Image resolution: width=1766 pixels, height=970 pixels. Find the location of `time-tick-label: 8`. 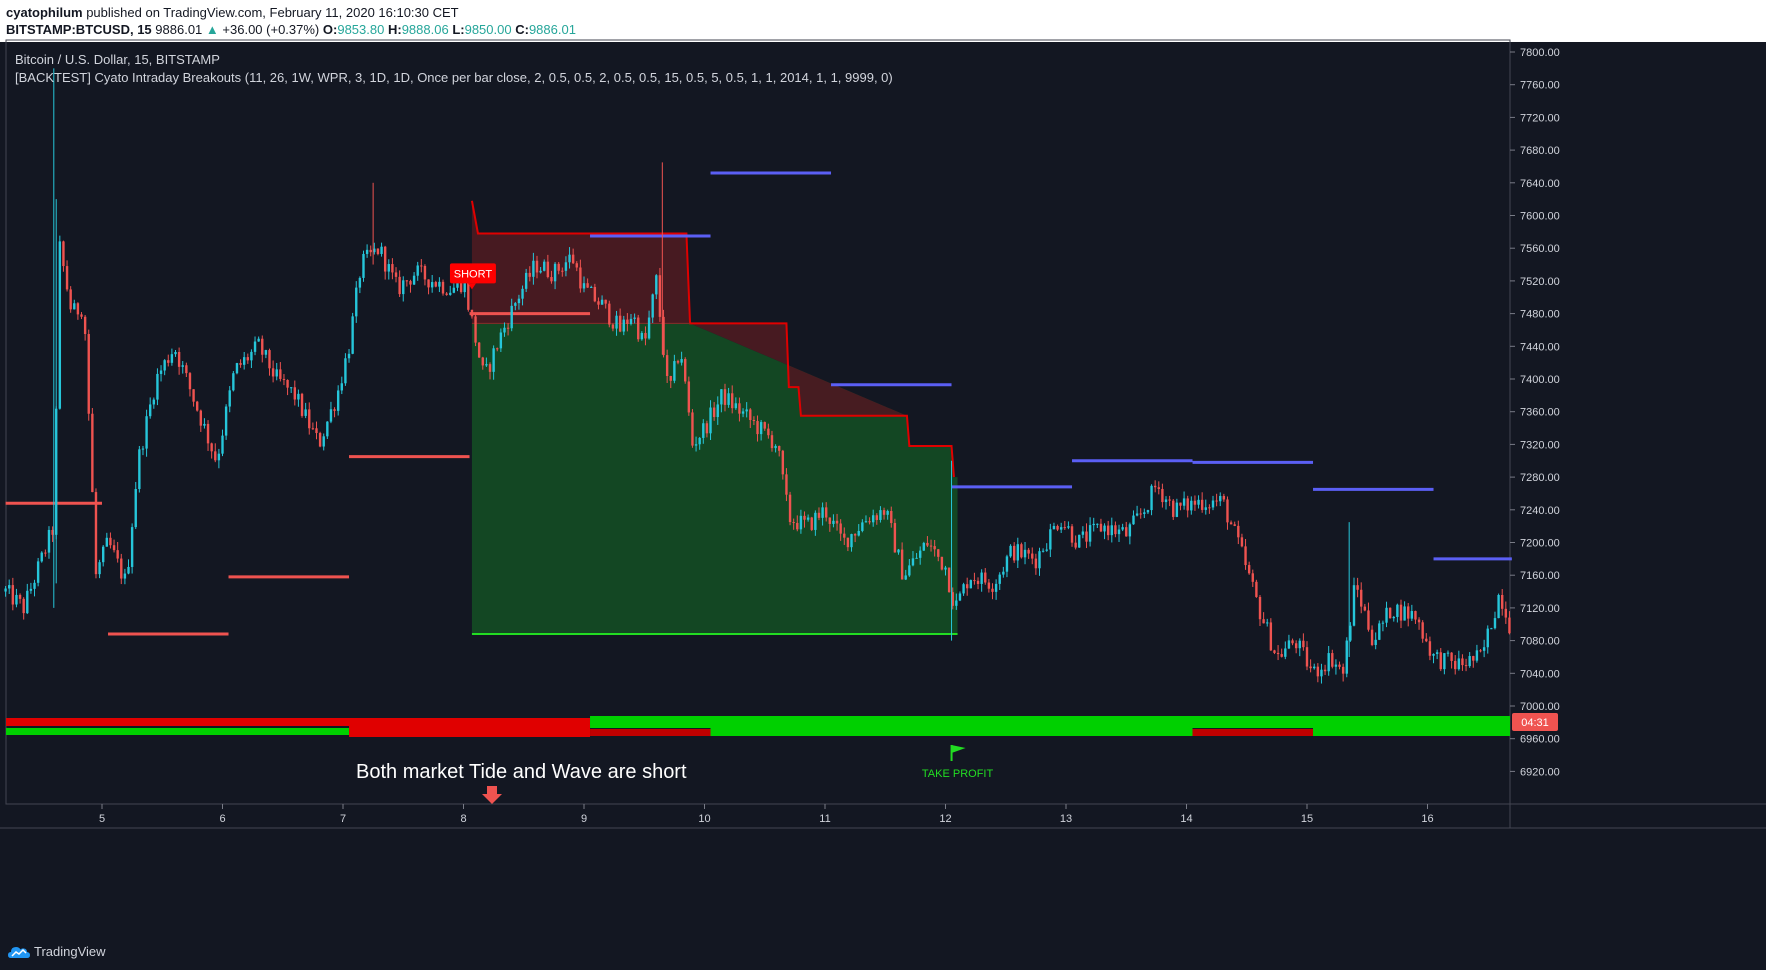

time-tick-label: 8 is located at coordinates (463, 819).